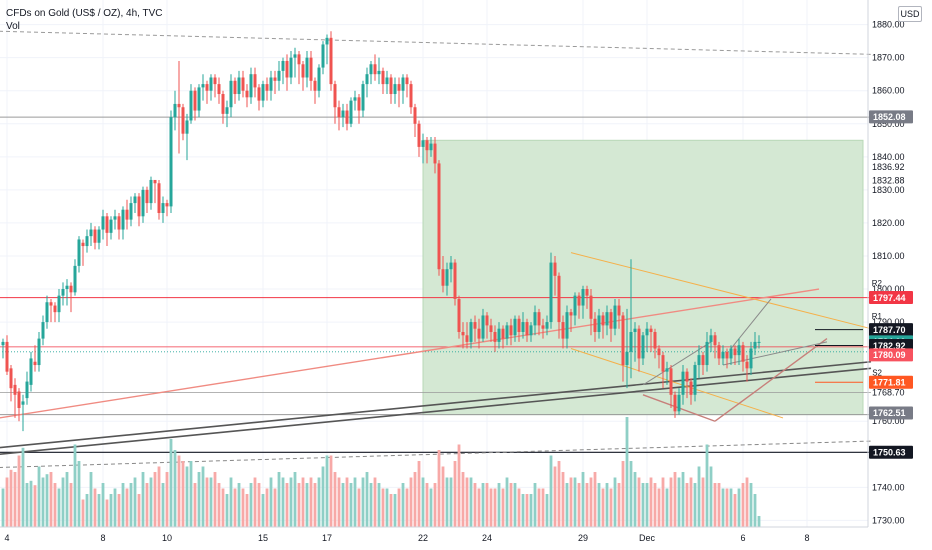  What do you see at coordinates (888, 223) in the screenshot?
I see `y-tick-label: 1820.00` at bounding box center [888, 223].